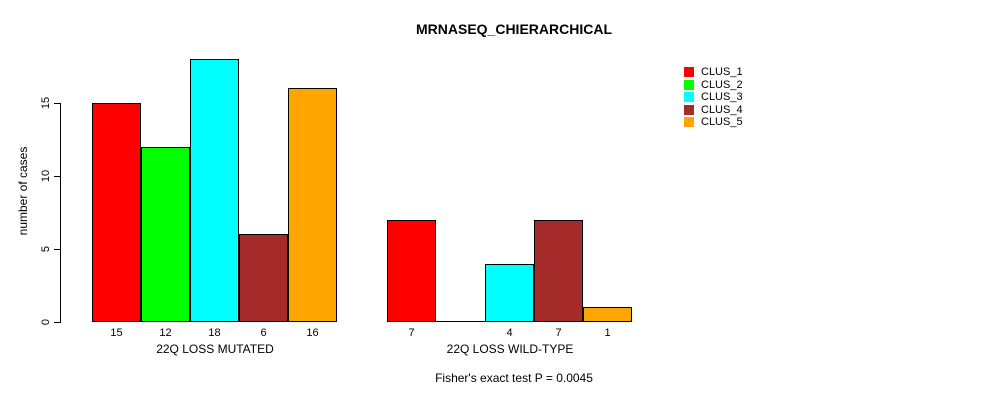 The image size is (990, 400). What do you see at coordinates (510, 349) in the screenshot?
I see `x-category-label: 22Q LOSS WILD-TYPE` at bounding box center [510, 349].